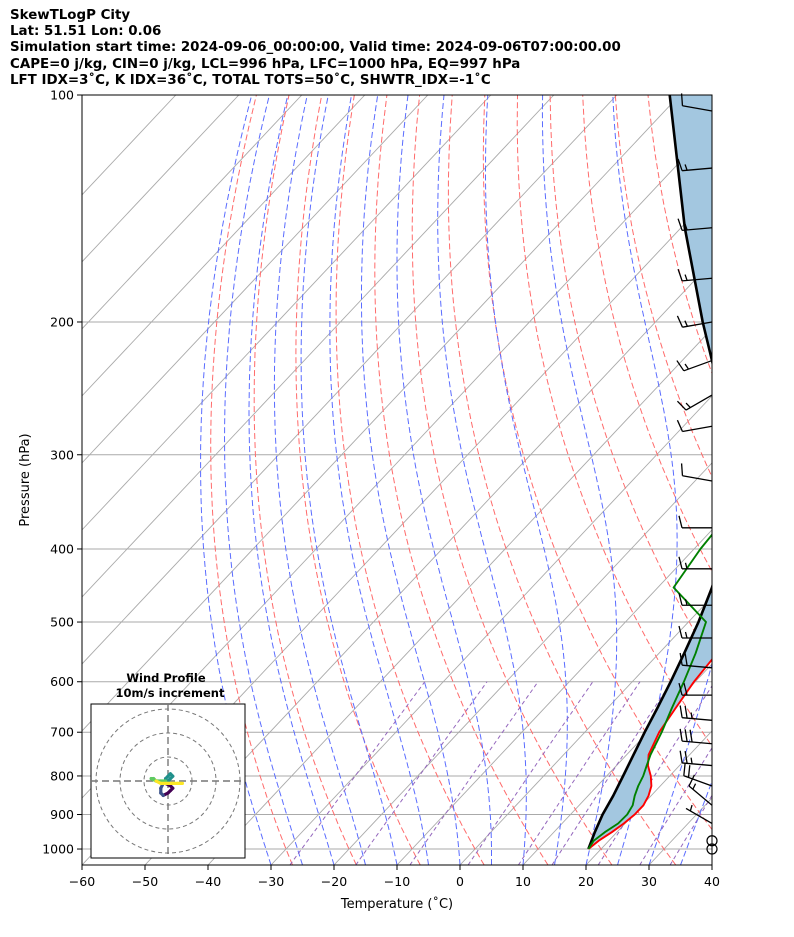 This screenshot has height=937, width=794. What do you see at coordinates (166, 678) in the screenshot?
I see `hodograph-title: Wind Profile` at bounding box center [166, 678].